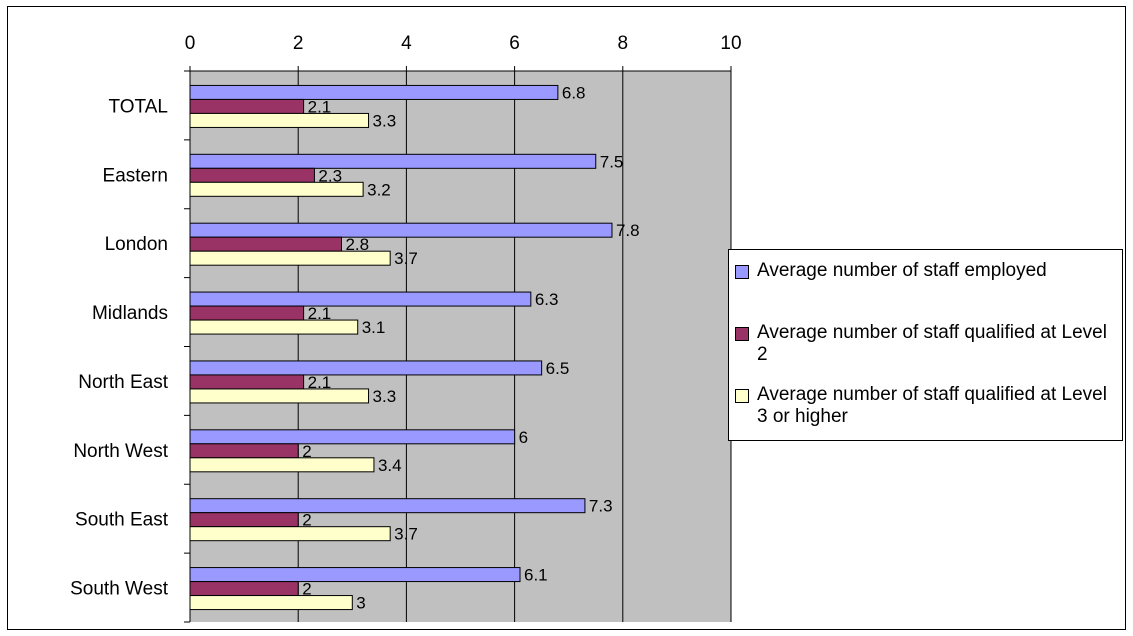  What do you see at coordinates (360, 603) in the screenshot?
I see `bar-value-label: 3` at bounding box center [360, 603].